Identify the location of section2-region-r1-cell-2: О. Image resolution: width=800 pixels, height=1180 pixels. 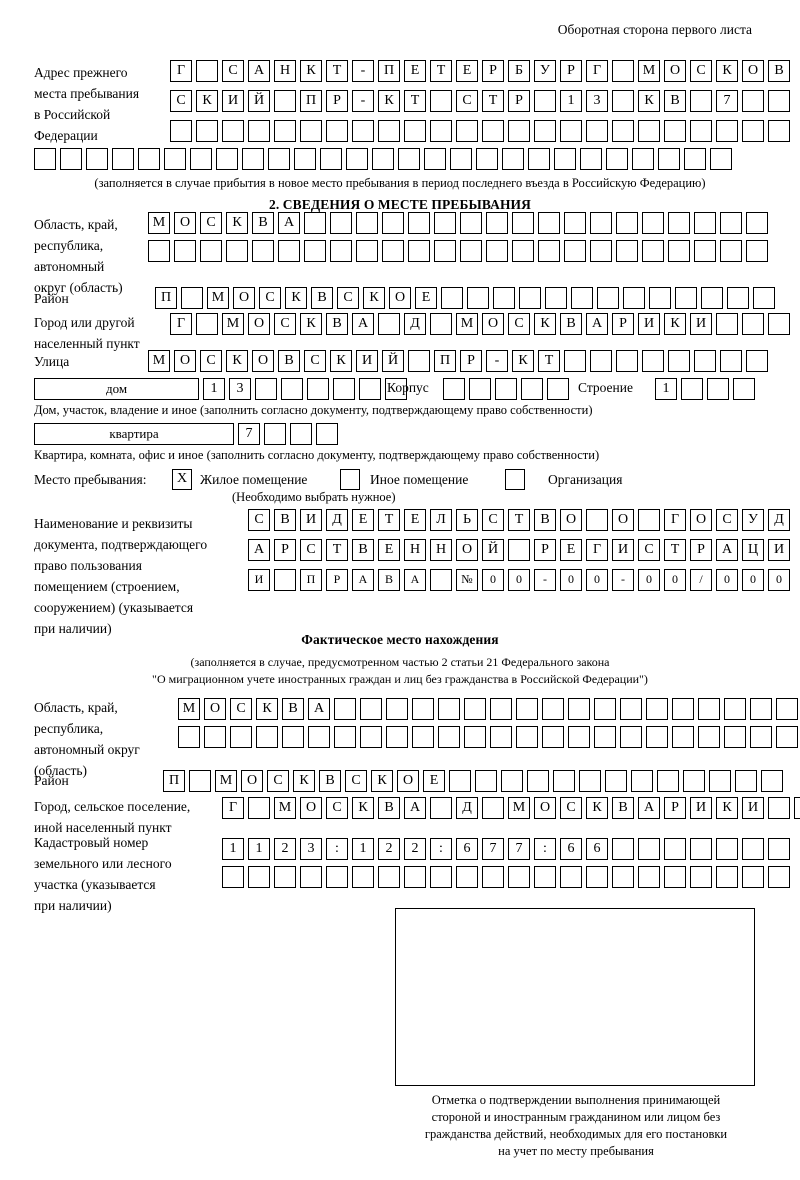
(185, 223).